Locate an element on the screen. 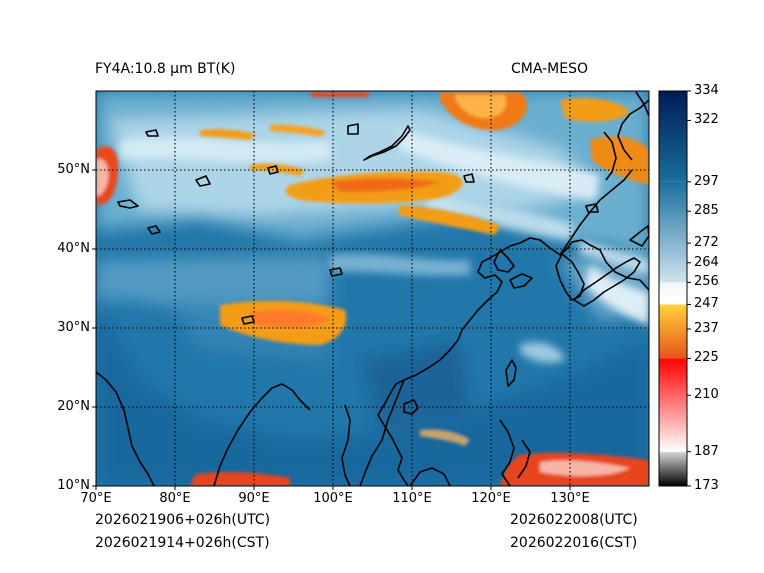  lat-tick-label: 40°N is located at coordinates (73, 248).